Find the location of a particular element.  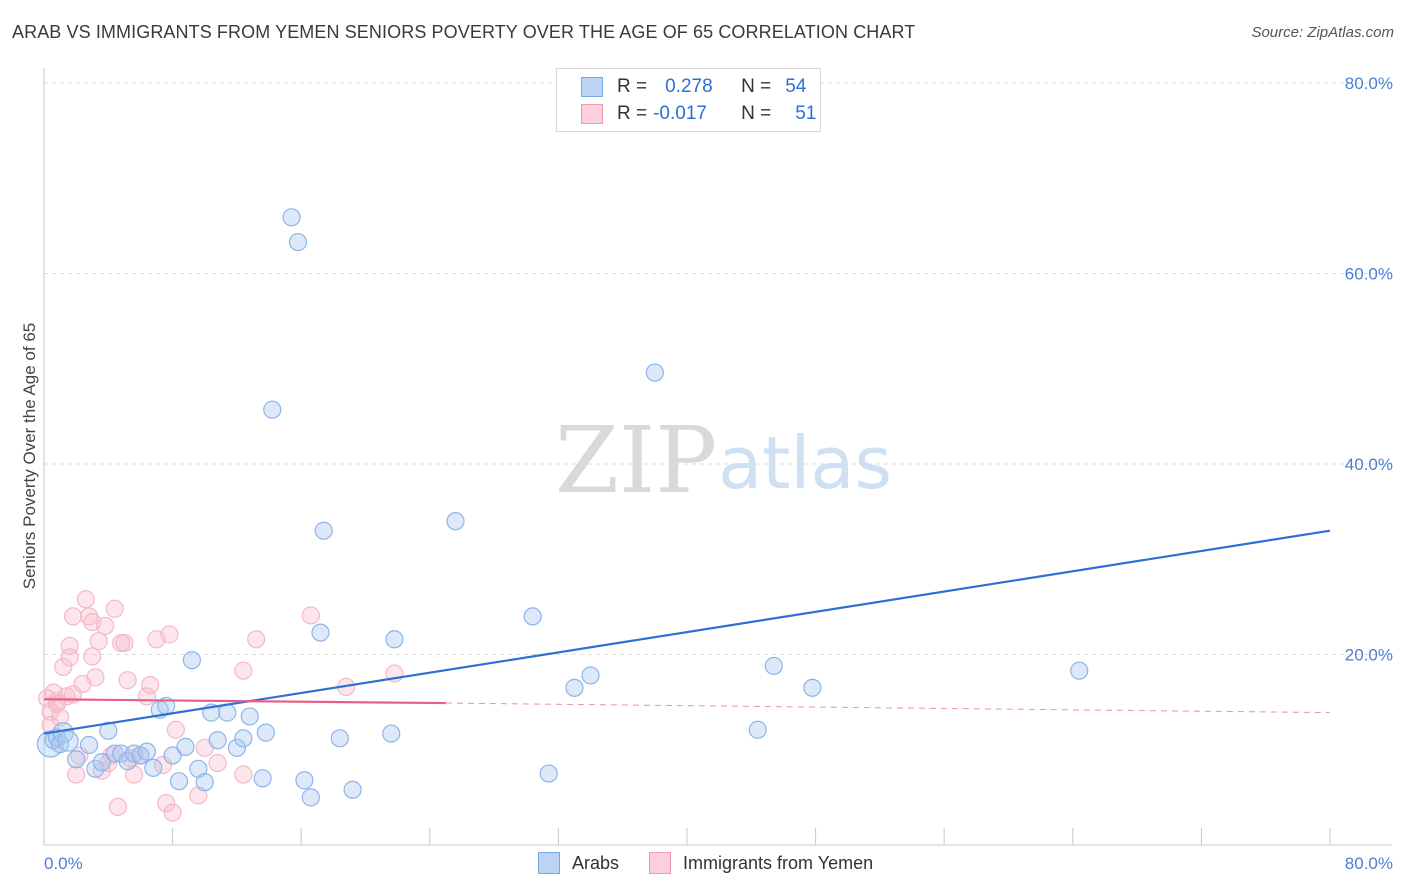

correlation-legend: R = 0.278 N = 54 R = -0.017 N = 51 is located at coordinates (688, 100).